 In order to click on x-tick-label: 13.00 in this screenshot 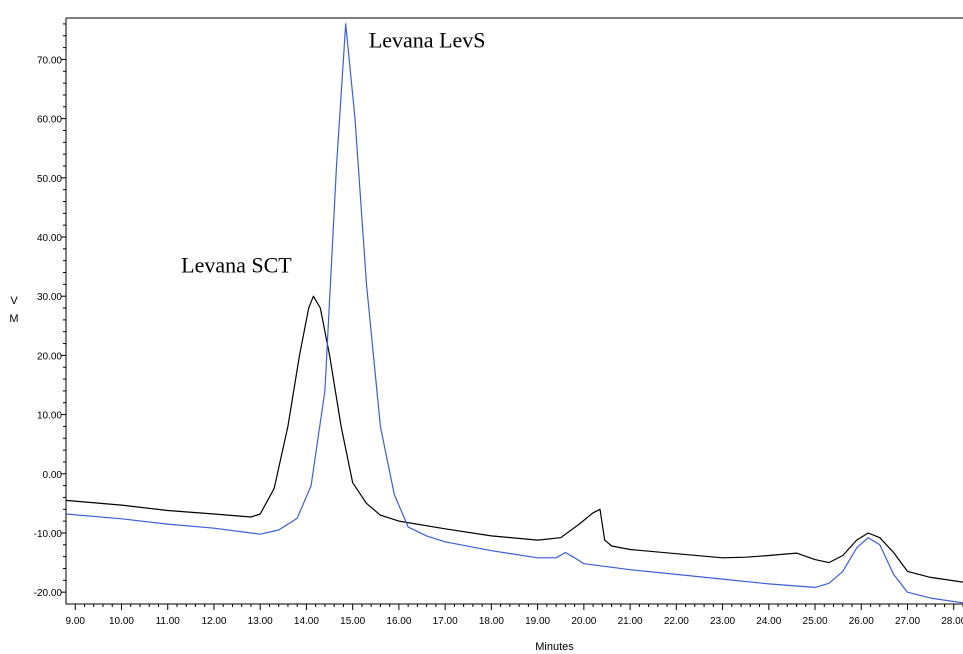, I will do `click(260, 621)`.